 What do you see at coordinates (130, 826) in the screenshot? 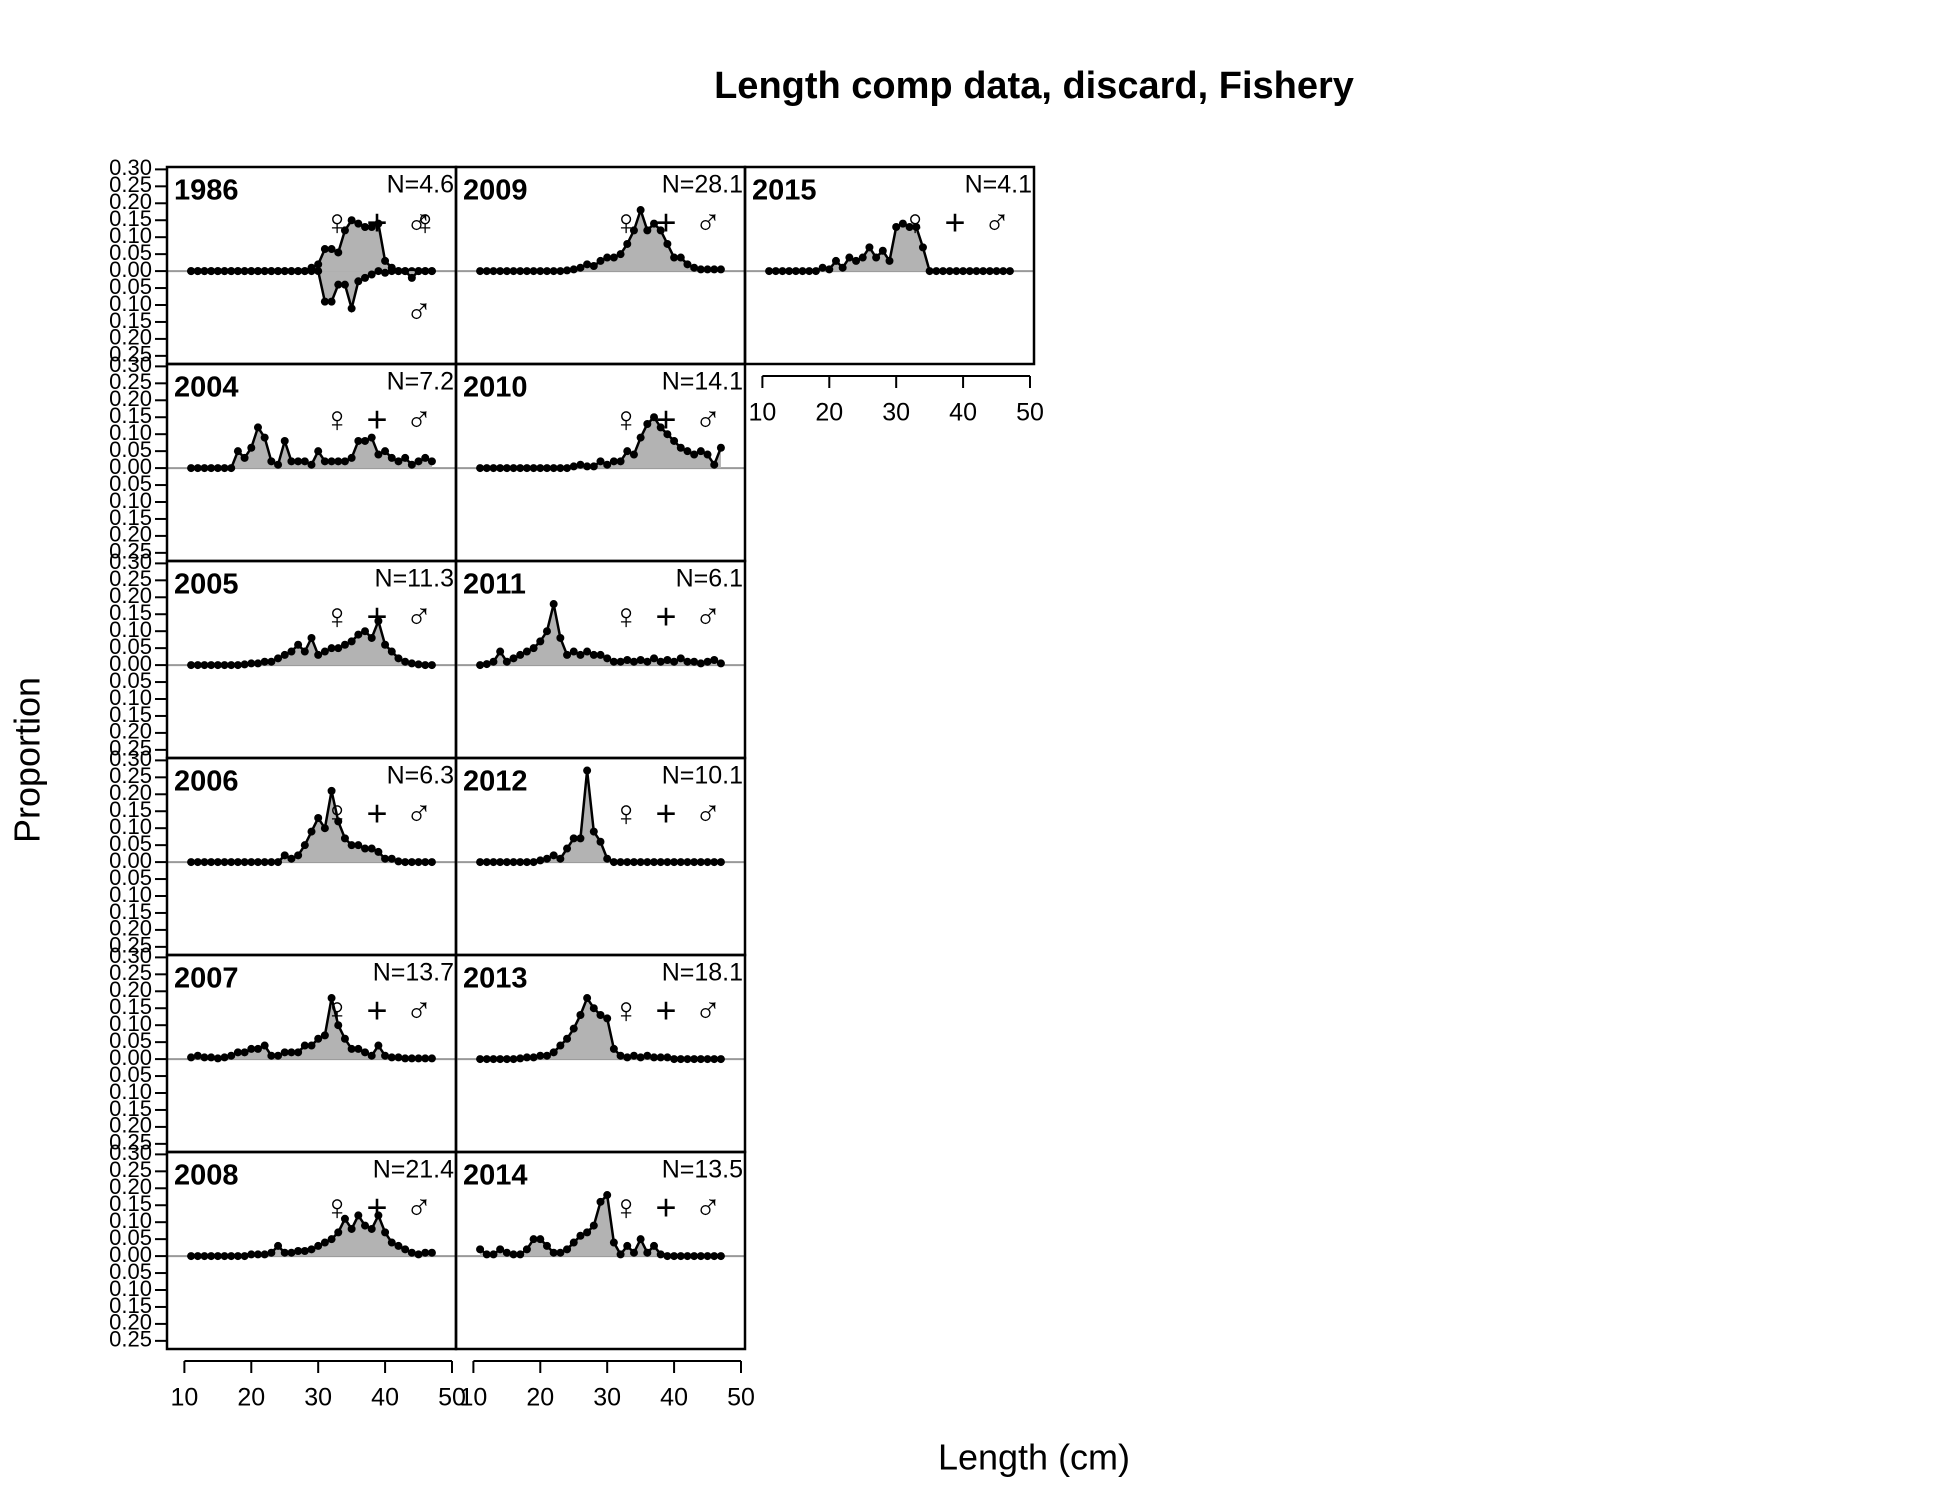
I see `y-tick-label: 0.10` at bounding box center [130, 826].